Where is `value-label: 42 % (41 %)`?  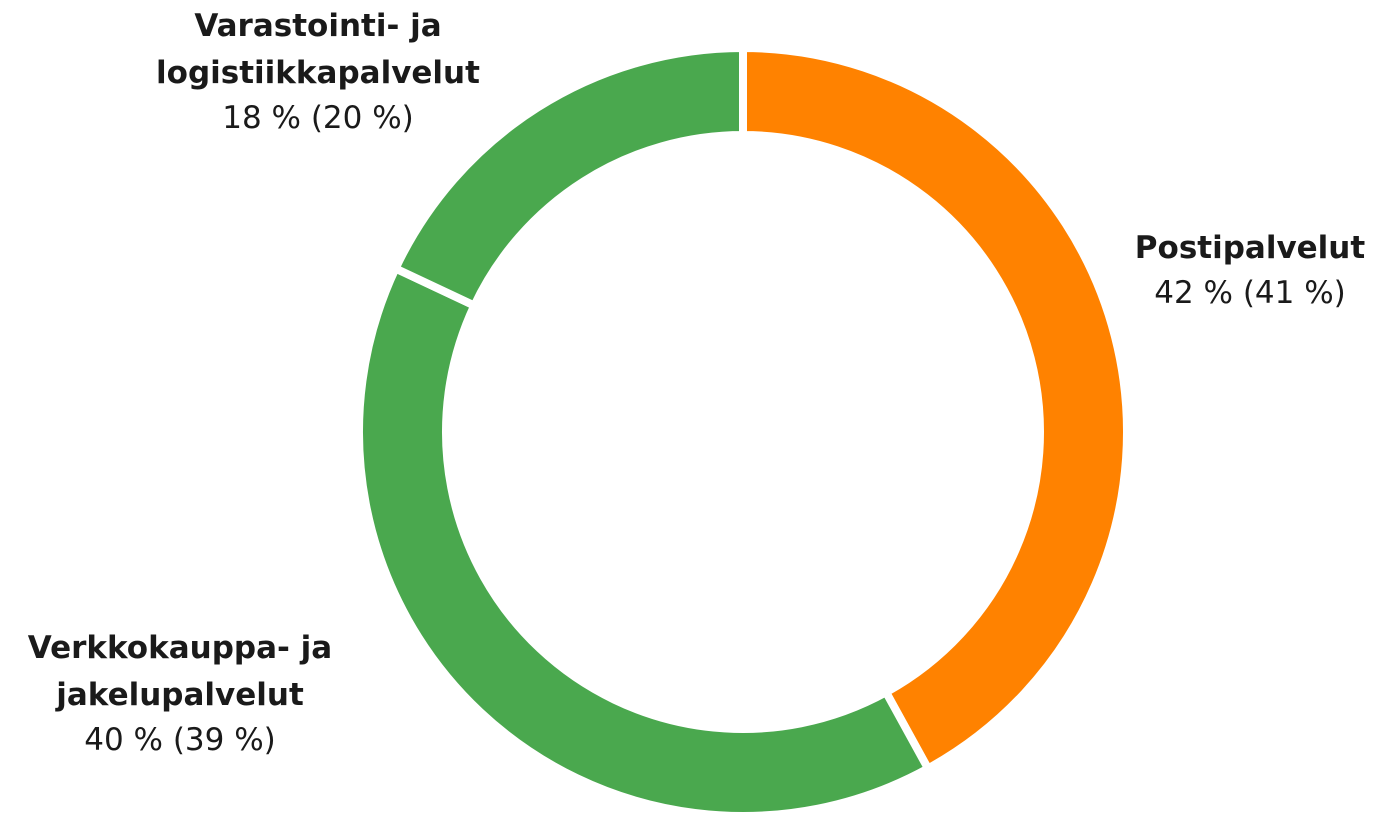 value-label: 42 % (41 %) is located at coordinates (1250, 293).